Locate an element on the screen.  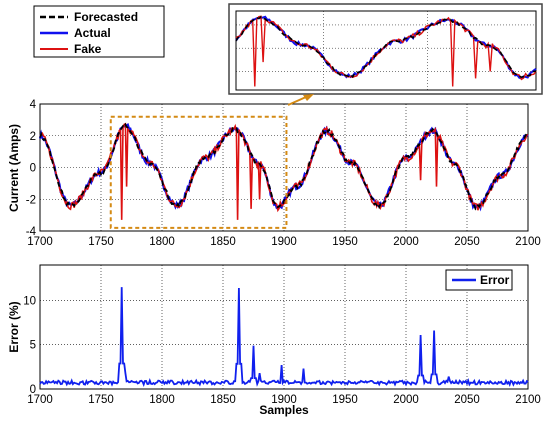
top-xtick-label: 1850 is located at coordinates (223, 242).